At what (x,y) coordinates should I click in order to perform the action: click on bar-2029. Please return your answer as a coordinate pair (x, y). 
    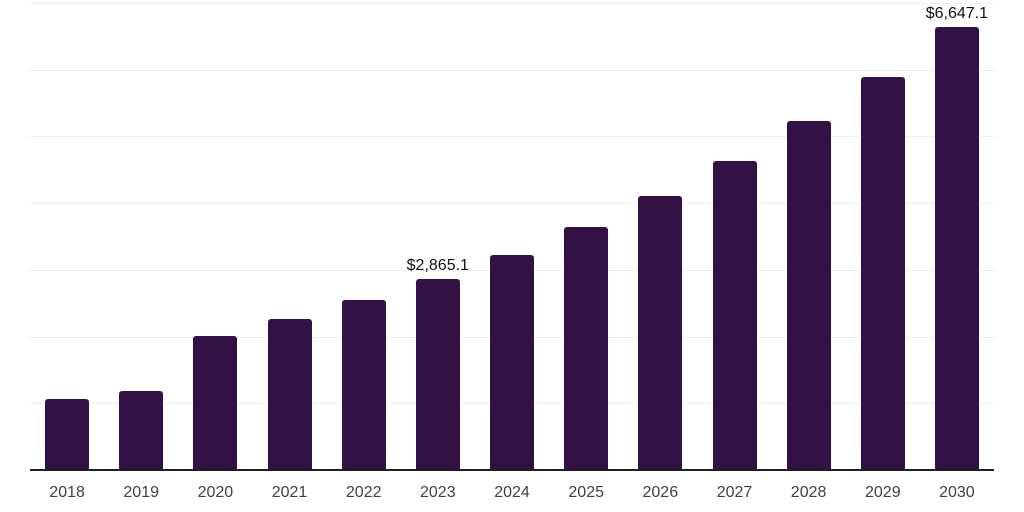
    Looking at the image, I should click on (882, 273).